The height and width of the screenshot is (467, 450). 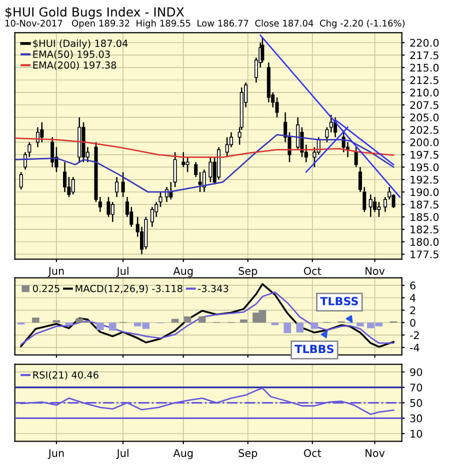 What do you see at coordinates (416, 403) in the screenshot?
I see `y-tick-label: 50` at bounding box center [416, 403].